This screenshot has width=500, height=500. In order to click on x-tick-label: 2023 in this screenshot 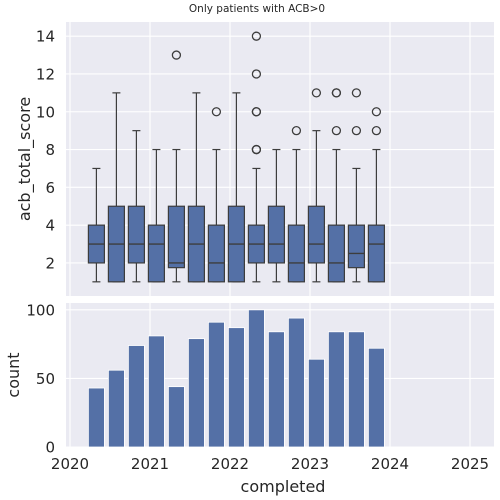, I will do `click(310, 464)`.